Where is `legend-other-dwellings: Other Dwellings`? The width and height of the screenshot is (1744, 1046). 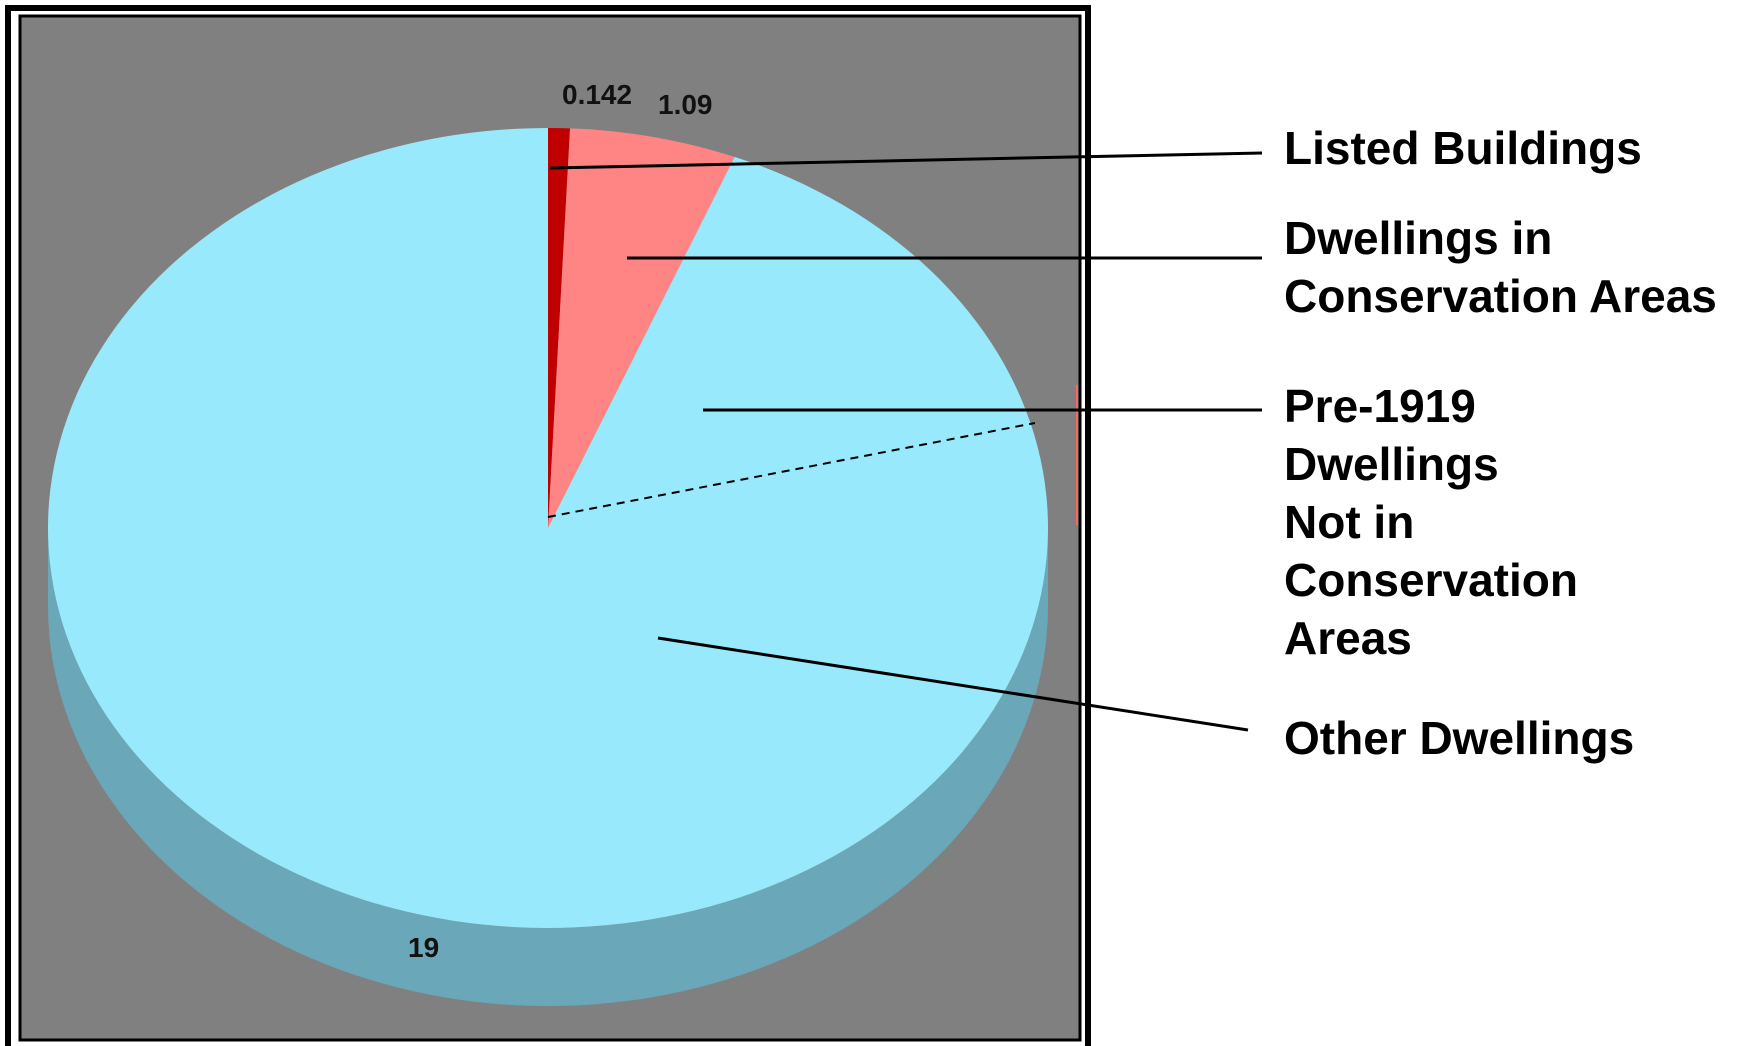
legend-other-dwellings: Other Dwellings is located at coordinates (1459, 738).